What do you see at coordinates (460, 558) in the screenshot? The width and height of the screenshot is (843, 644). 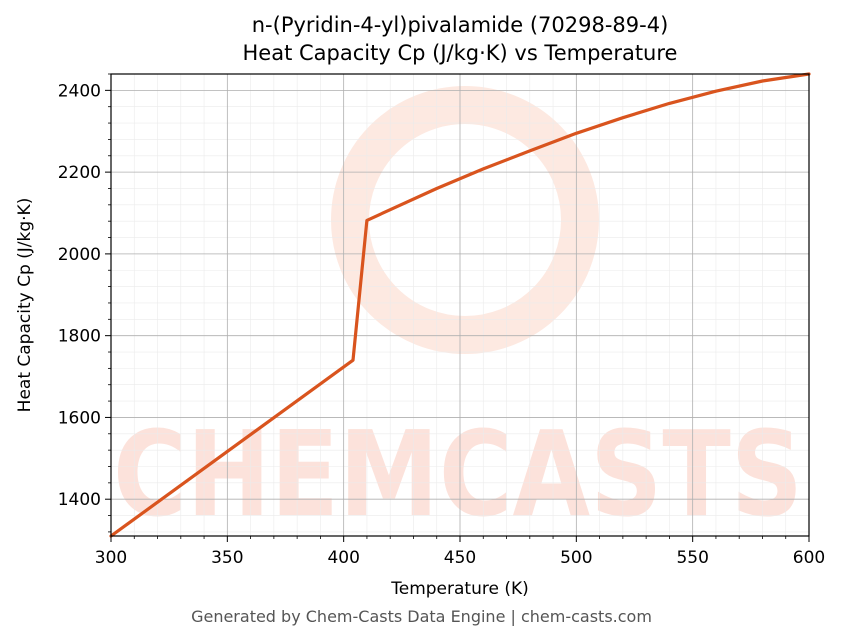 I see `x-tick-label: 450` at bounding box center [460, 558].